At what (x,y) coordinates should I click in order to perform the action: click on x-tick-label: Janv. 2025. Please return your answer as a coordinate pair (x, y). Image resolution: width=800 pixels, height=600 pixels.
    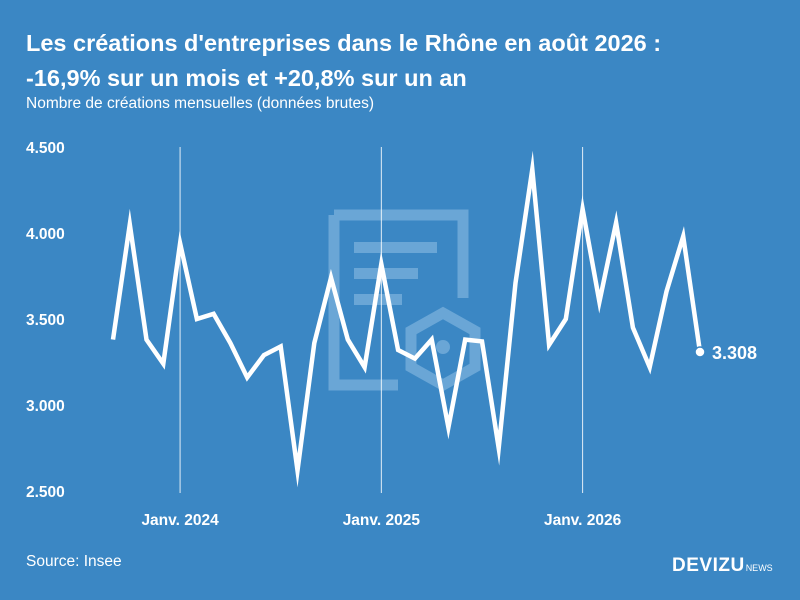
    Looking at the image, I should click on (382, 520).